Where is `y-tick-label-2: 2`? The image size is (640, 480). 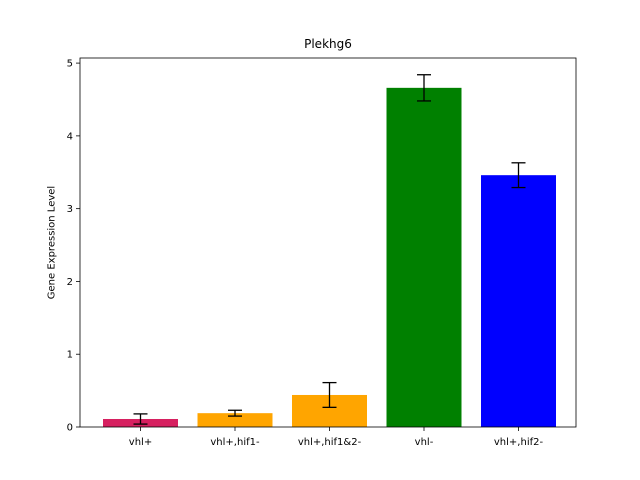
y-tick-label-2: 2 is located at coordinates (70, 282).